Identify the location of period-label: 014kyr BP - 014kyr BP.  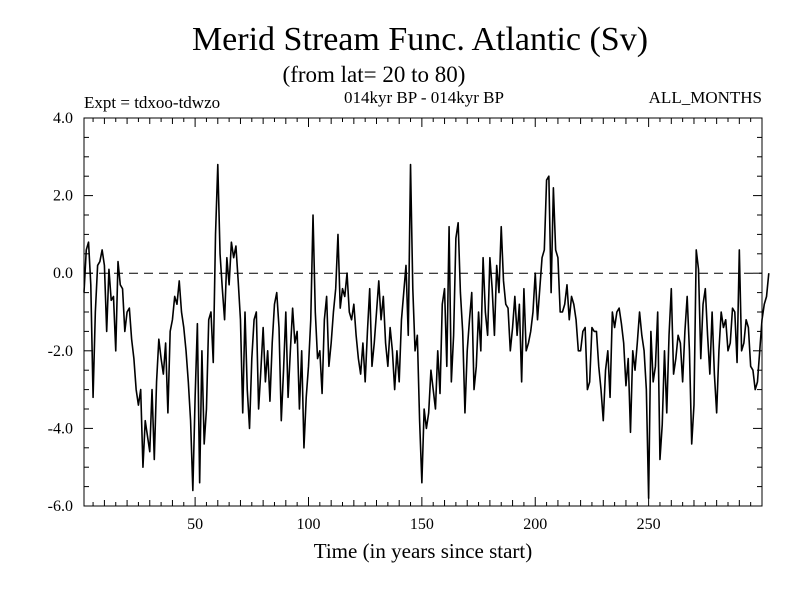
(424, 97).